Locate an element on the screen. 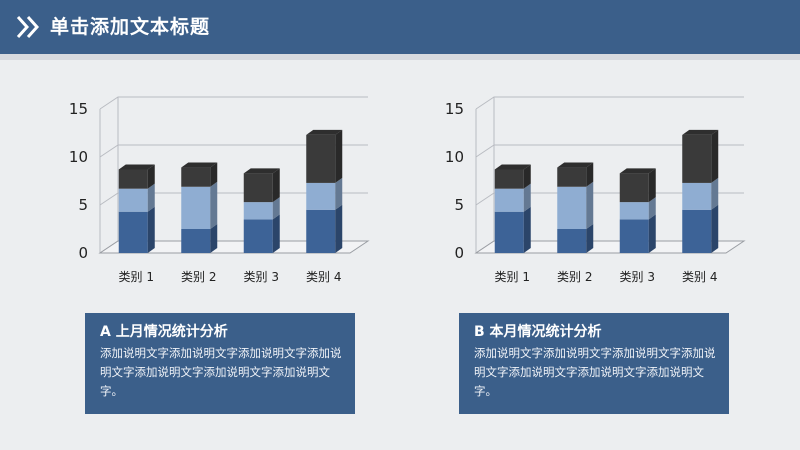  x-category-label: 类别 3 is located at coordinates (261, 277).